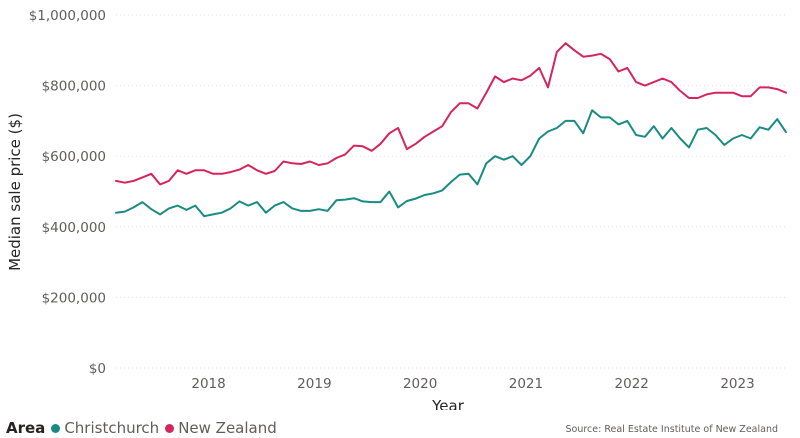 Image resolution: width=800 pixels, height=438 pixels. What do you see at coordinates (208, 384) in the screenshot?
I see `x-tick-label: 2018` at bounding box center [208, 384].